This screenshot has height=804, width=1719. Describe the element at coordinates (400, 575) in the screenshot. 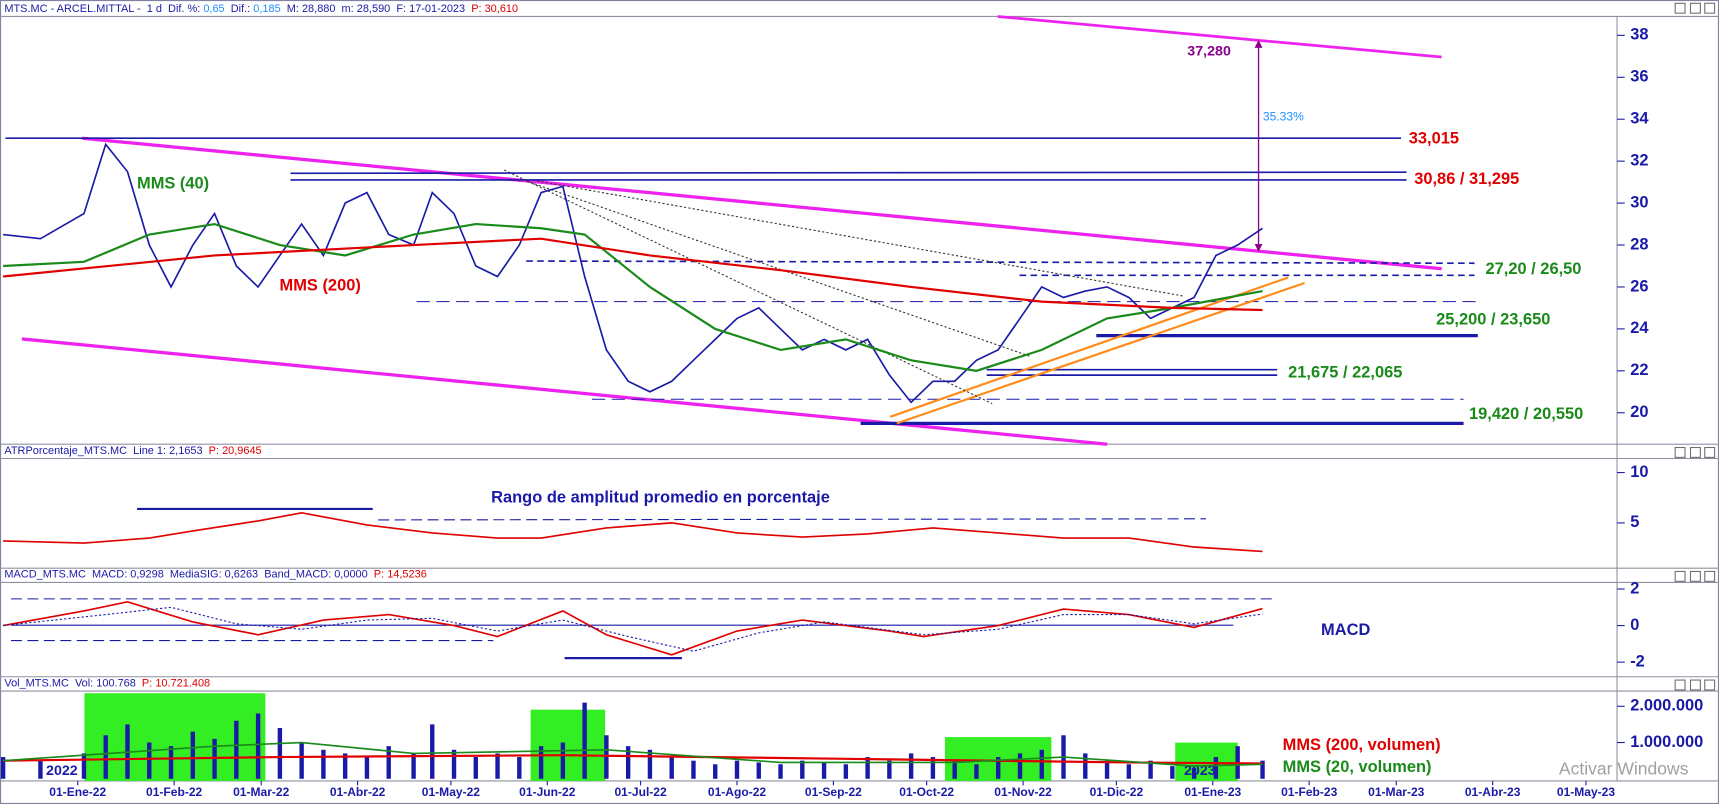

I see `header-field: P: 14,5236` at that location.